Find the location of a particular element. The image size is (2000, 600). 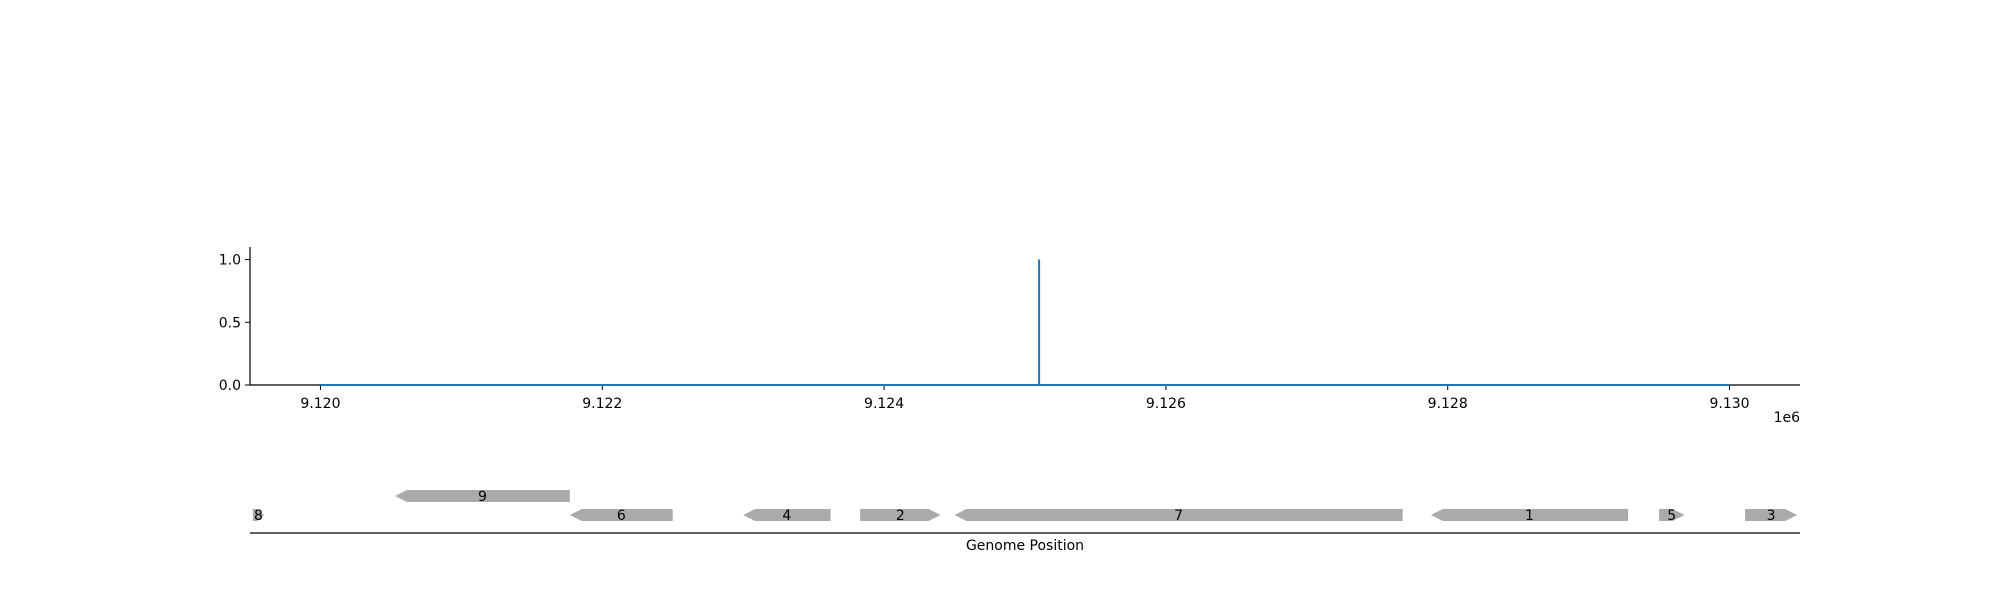

x-tick-label: 9.126 is located at coordinates (1166, 404).